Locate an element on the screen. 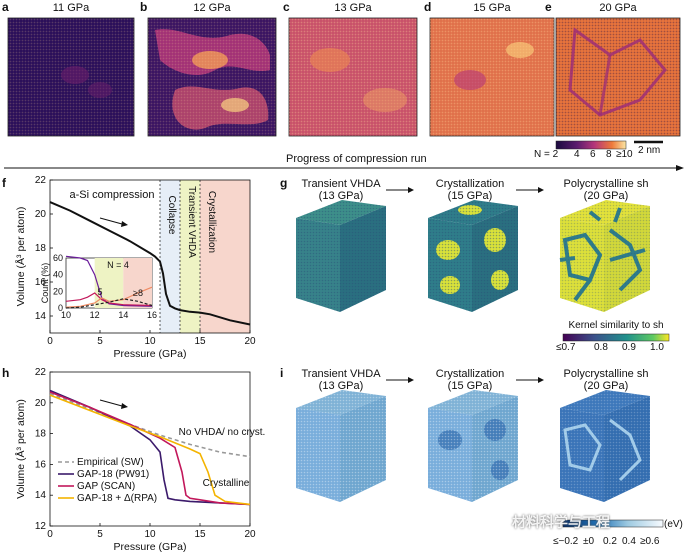 This screenshot has height=552, width=685. series-line-gap-scan- is located at coordinates (150, 448).